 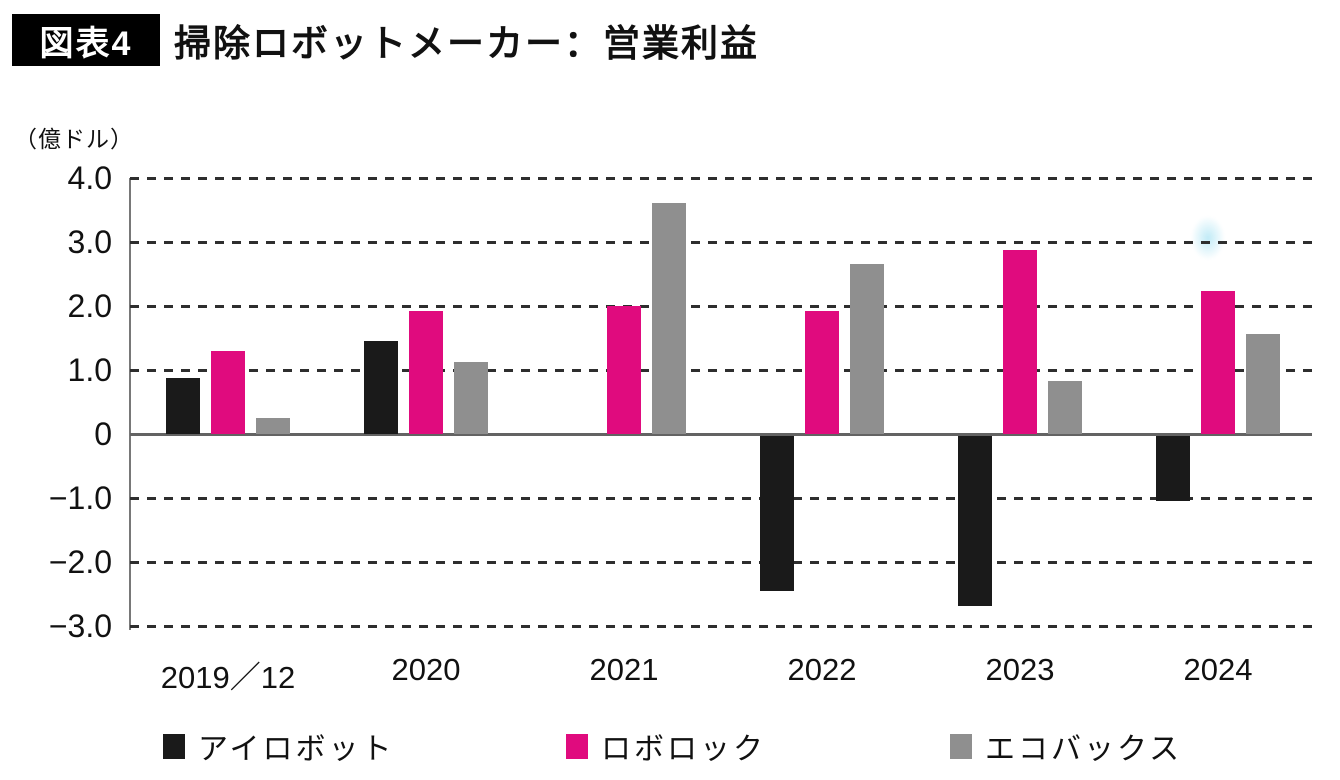 I want to click on x-tick-label-1: 2020, so click(x=426, y=669).